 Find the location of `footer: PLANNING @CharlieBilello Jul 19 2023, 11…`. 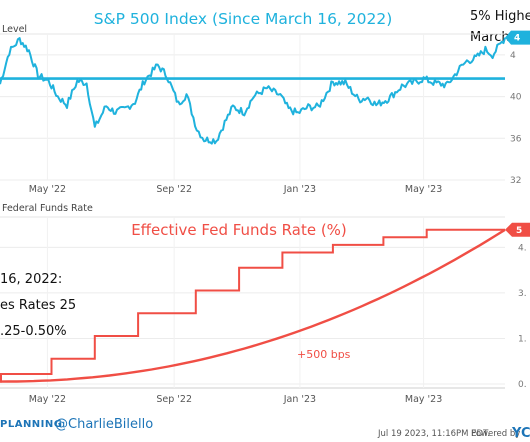

footer: PLANNING @CharlieBilello Jul 19 2023, 11… is located at coordinates (265, 429).